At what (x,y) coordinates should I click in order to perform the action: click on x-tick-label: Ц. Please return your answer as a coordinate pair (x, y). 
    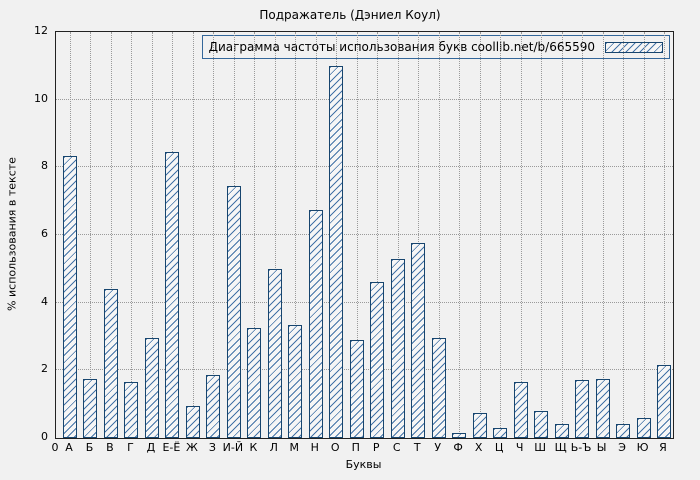
    Looking at the image, I should click on (499, 447).